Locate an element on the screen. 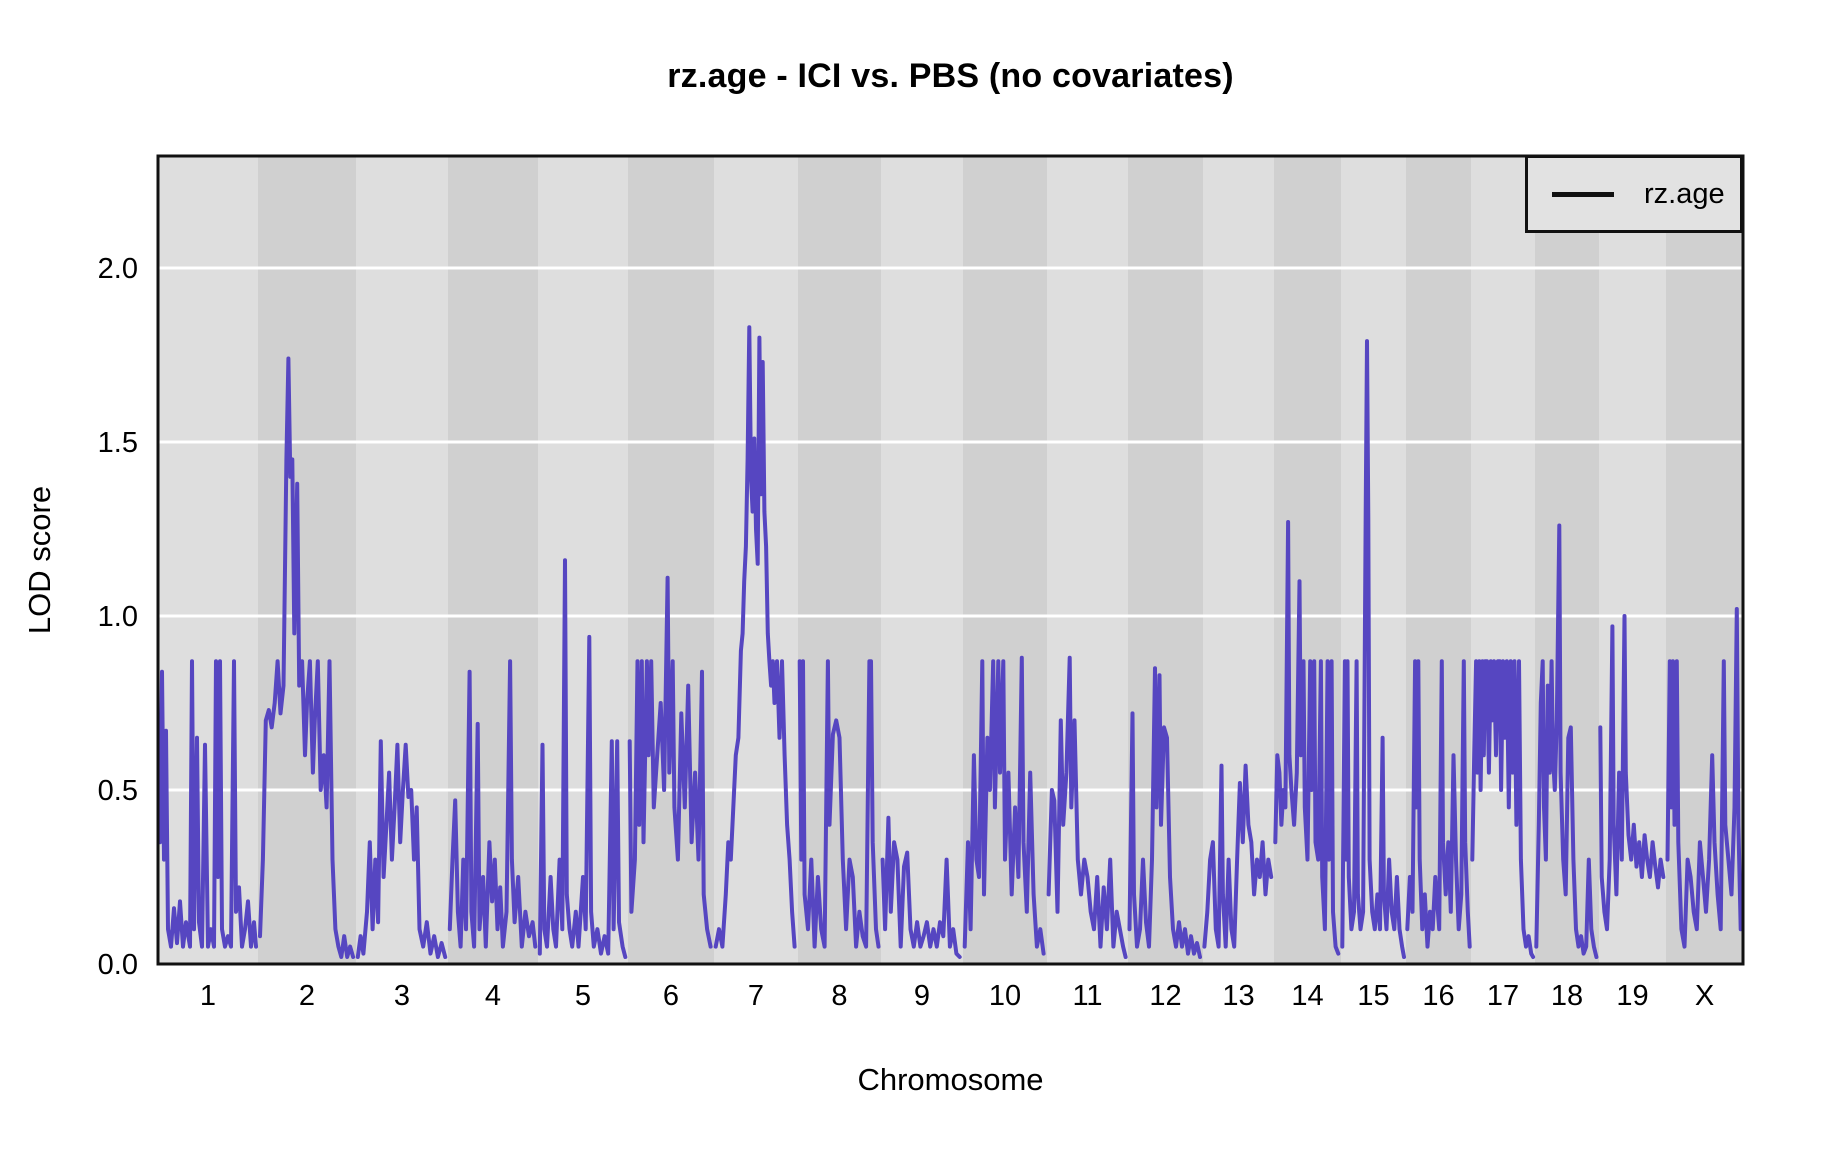 This screenshot has height=1152, width=1824. y-tick-label-2.0: 2.0 is located at coordinates (118, 269).